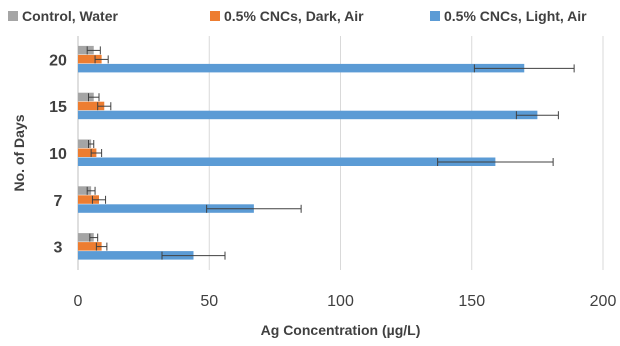 This screenshot has height=346, width=620. I want to click on legend-label: 0.5% CNCs, Light, Air, so click(515, 16).